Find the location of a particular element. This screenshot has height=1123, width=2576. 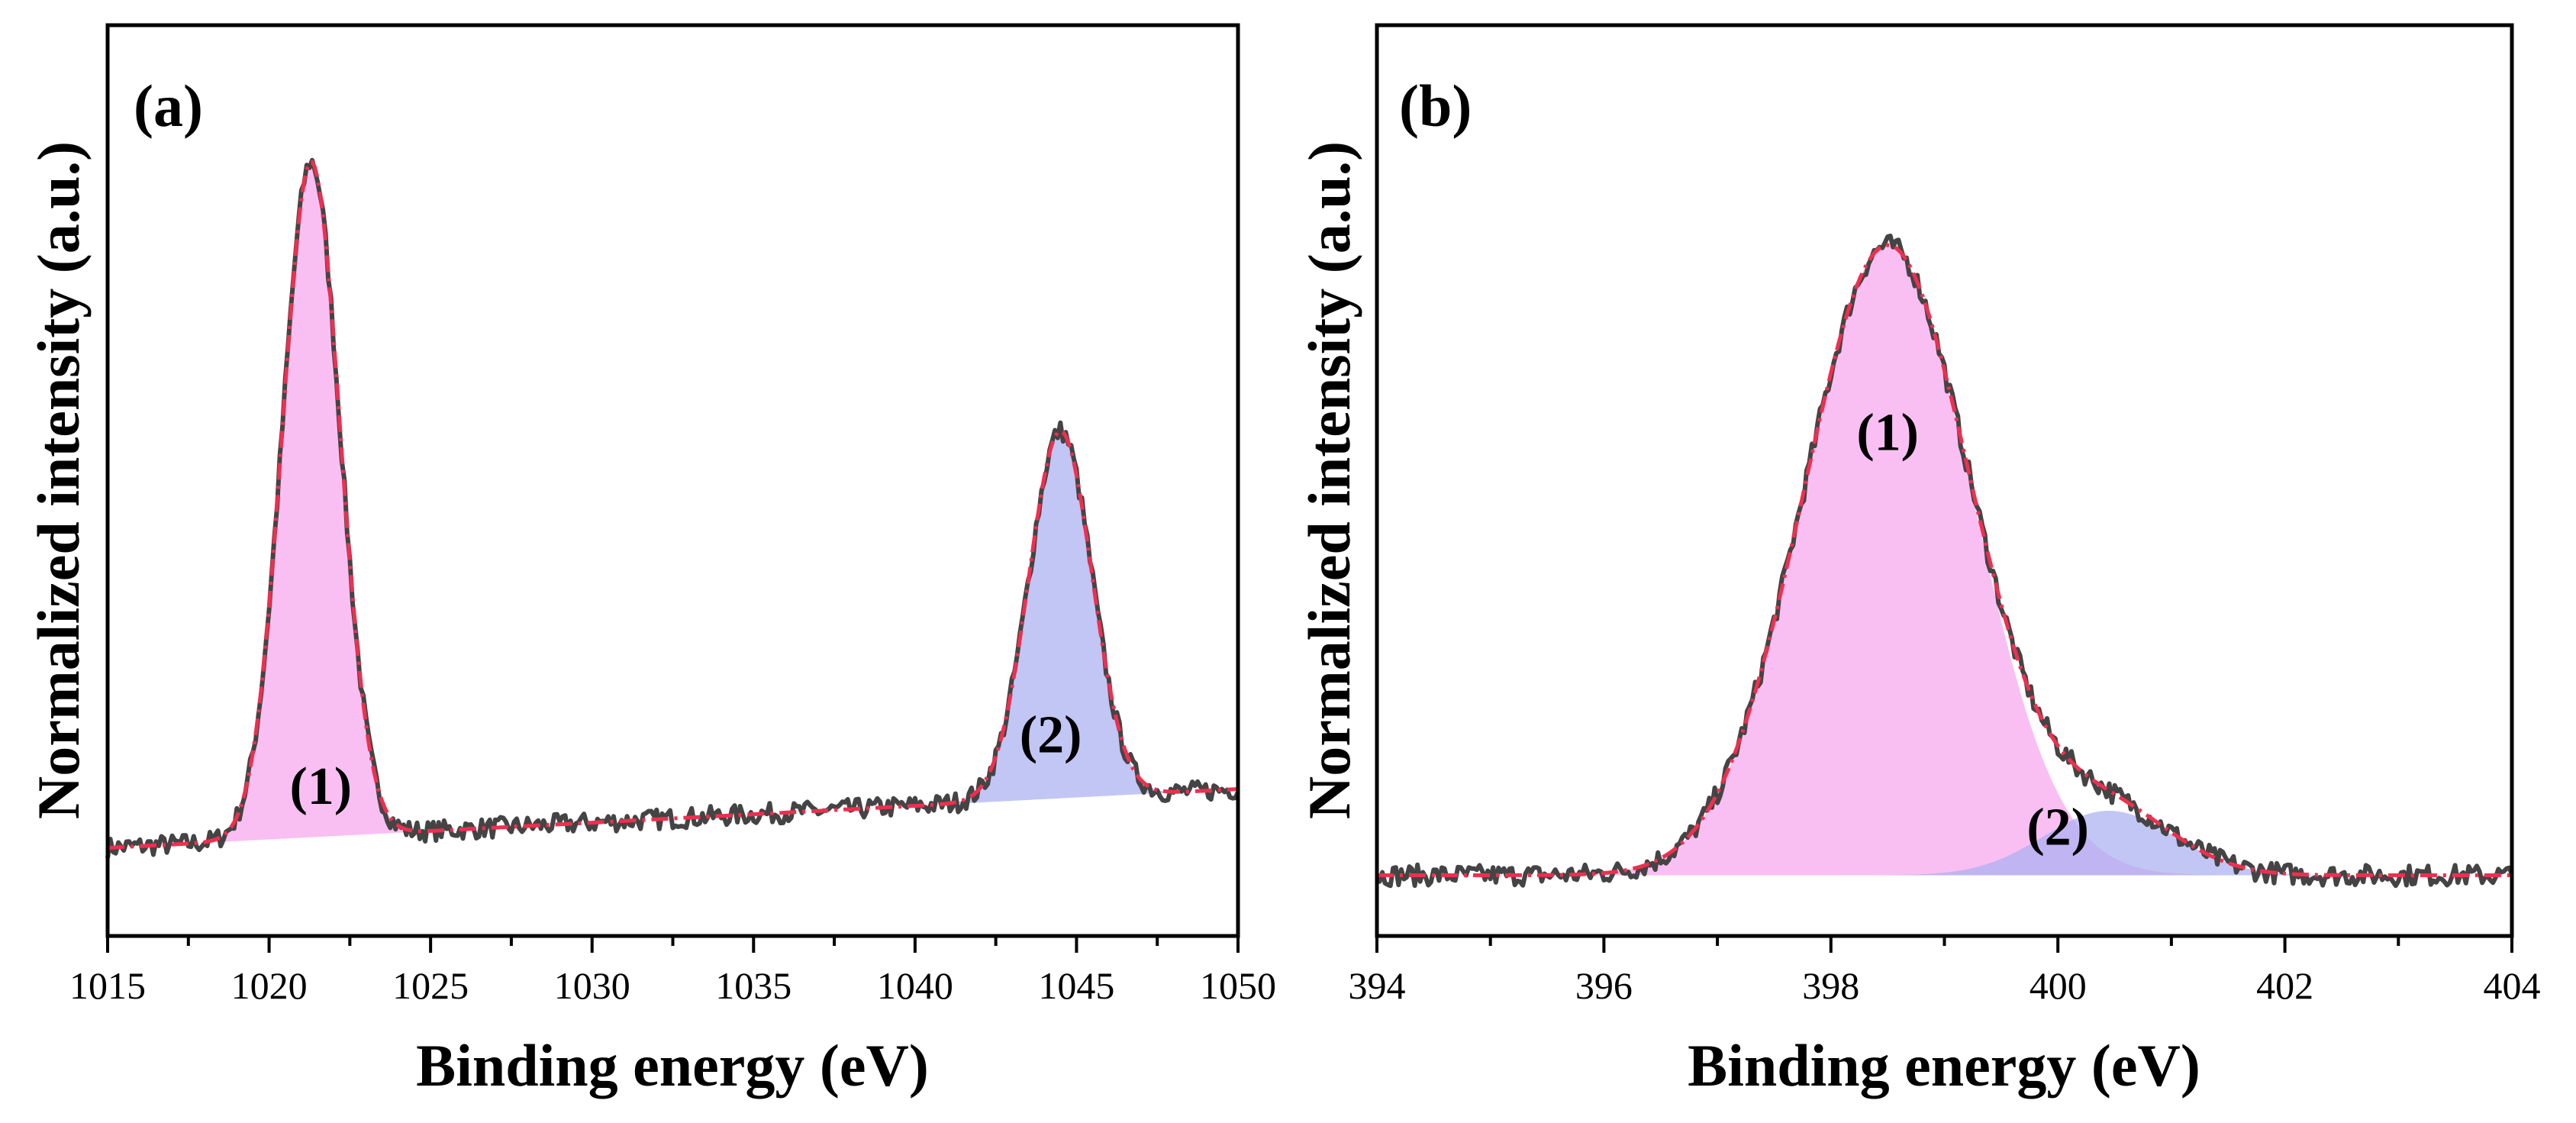

x-axis-title-b: Binding energy (eV) is located at coordinates (1944, 1065).